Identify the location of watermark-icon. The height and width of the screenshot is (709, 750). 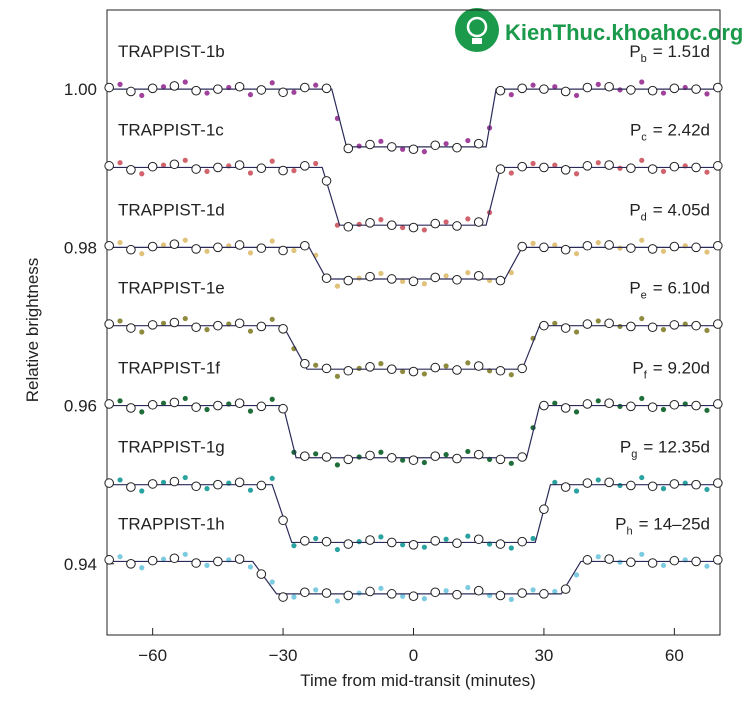
(477, 30).